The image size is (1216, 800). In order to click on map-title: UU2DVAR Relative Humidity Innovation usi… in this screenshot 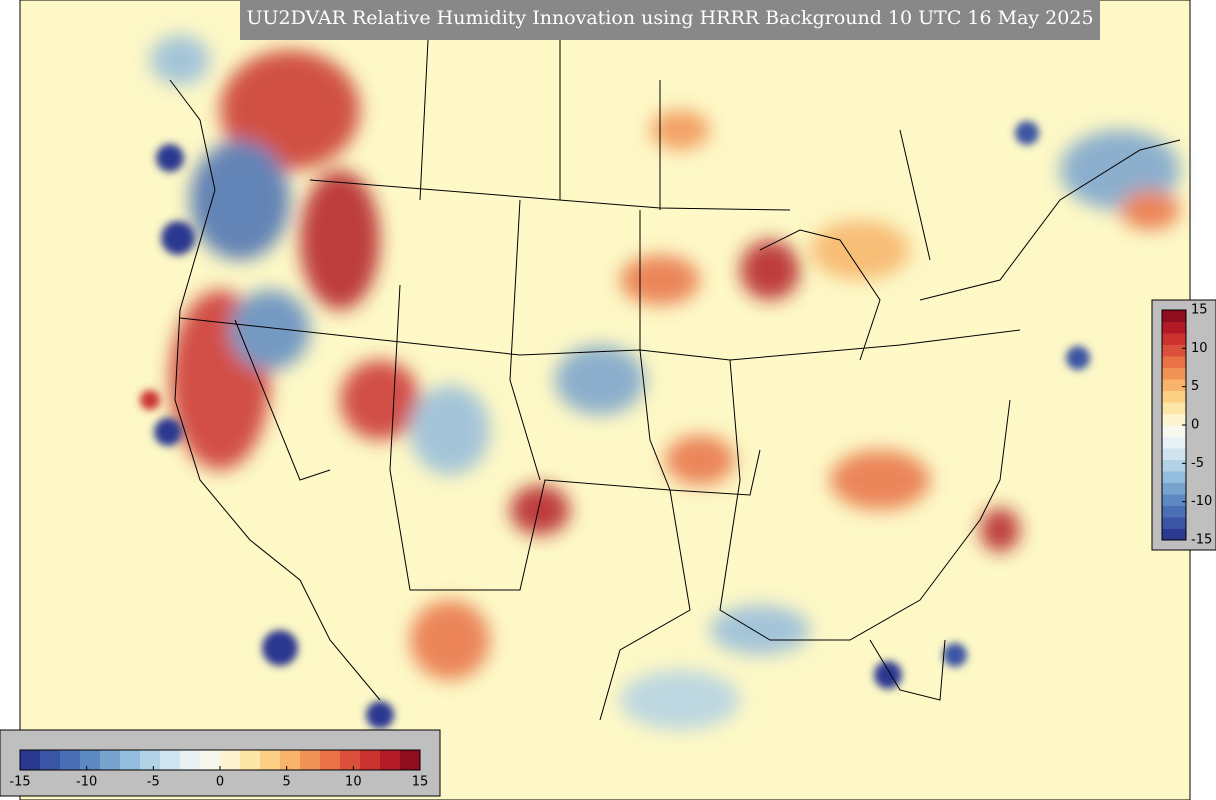, I will do `click(669, 18)`.